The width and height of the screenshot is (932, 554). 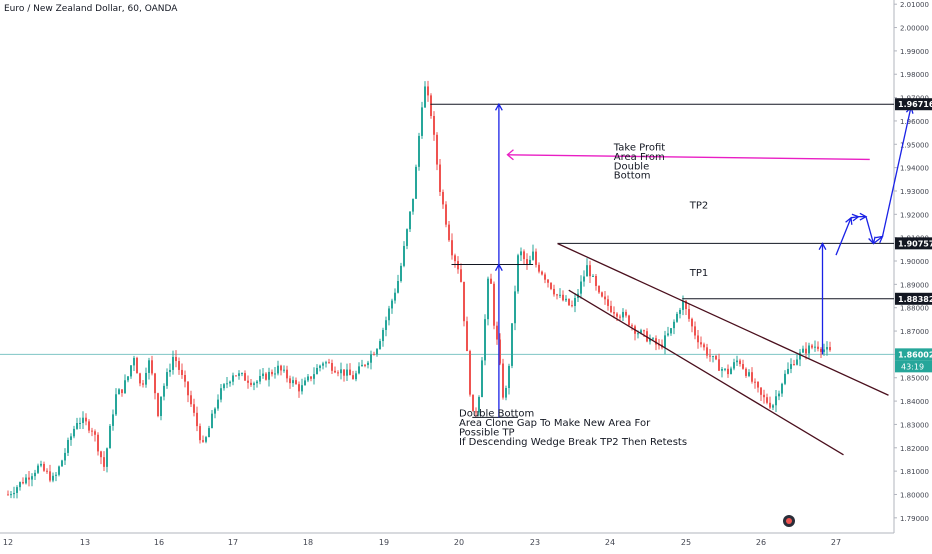 I want to click on event-icon-dot, so click(x=789, y=521).